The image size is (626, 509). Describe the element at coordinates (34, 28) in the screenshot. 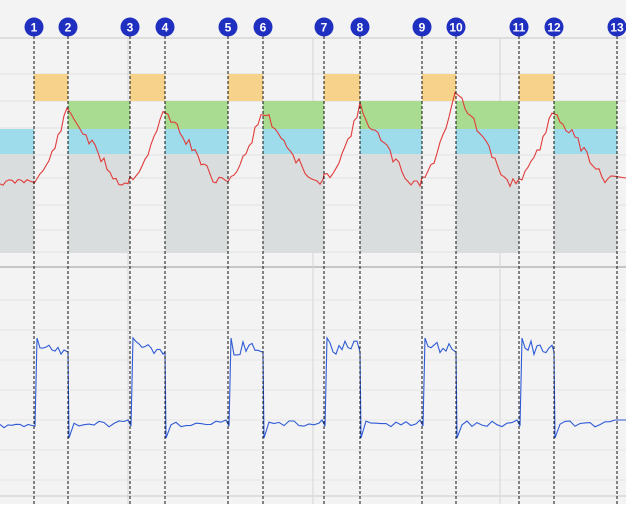

I see `marker-label-1: 1` at that location.